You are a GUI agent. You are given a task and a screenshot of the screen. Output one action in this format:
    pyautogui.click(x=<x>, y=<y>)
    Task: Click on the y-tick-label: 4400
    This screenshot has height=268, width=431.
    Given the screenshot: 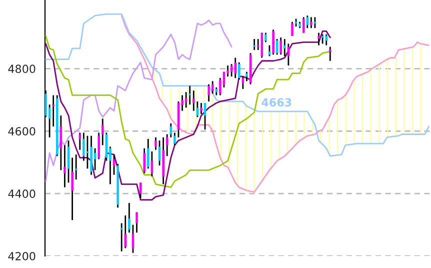 What is the action you would take?
    pyautogui.click(x=22, y=194)
    